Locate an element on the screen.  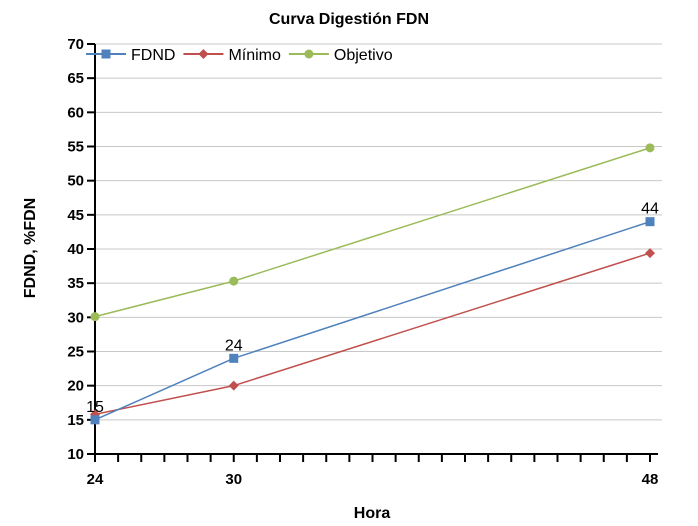
y-tick-label-40: 40 is located at coordinates (75, 249).